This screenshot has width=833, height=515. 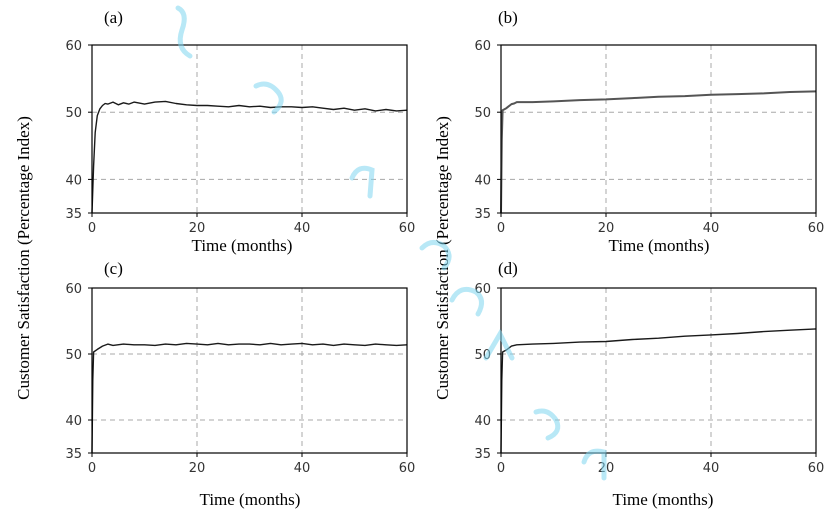 I want to click on y-axis-label-center: Customer Satisfaction (Percentage Index), so click(x=442, y=258).